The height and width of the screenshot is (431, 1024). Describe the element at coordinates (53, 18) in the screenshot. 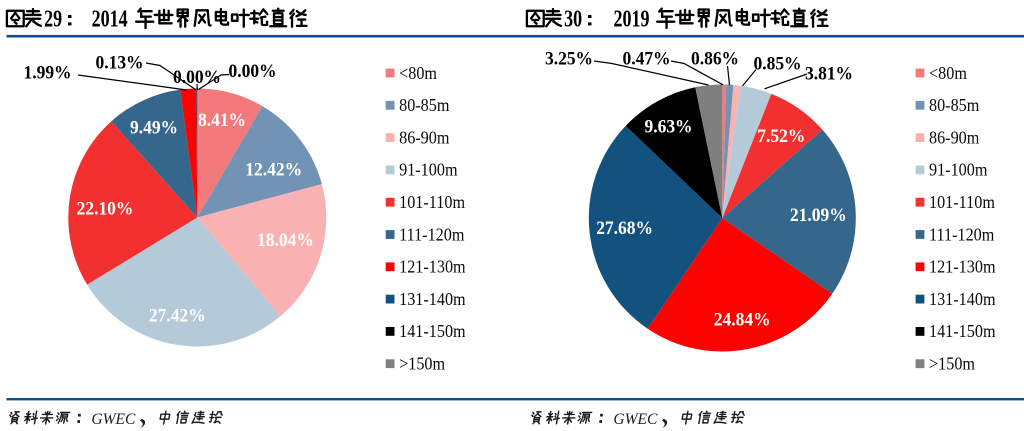

I see `svg-text: 29` at that location.